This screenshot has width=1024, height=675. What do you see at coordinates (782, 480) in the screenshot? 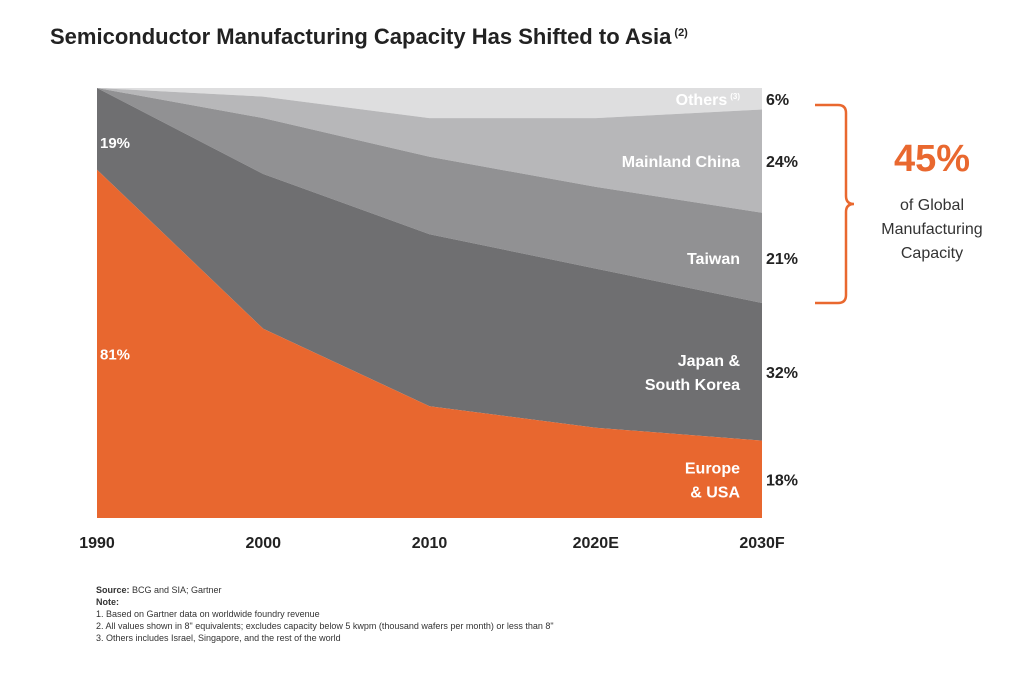
I see `end-value-label: 18%` at bounding box center [782, 480].